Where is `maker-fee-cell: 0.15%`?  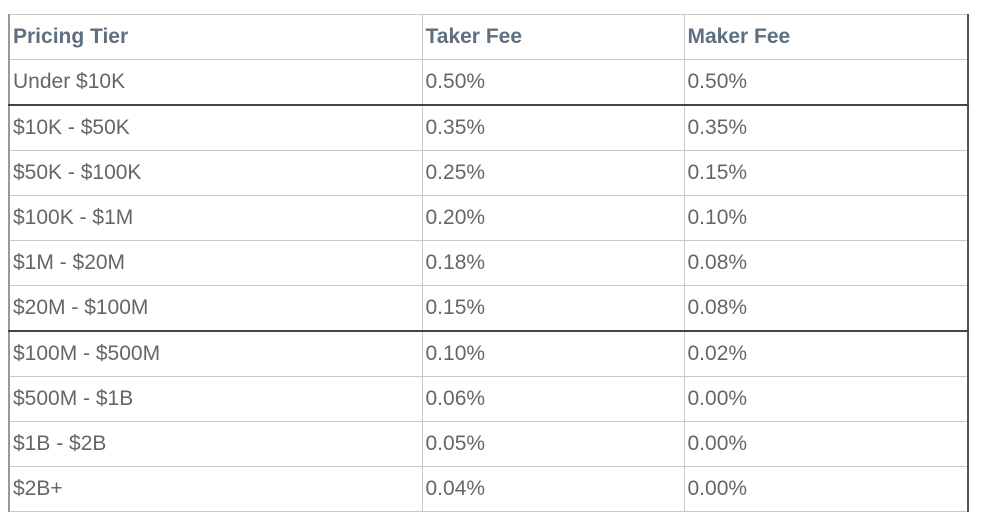 maker-fee-cell: 0.15% is located at coordinates (826, 173).